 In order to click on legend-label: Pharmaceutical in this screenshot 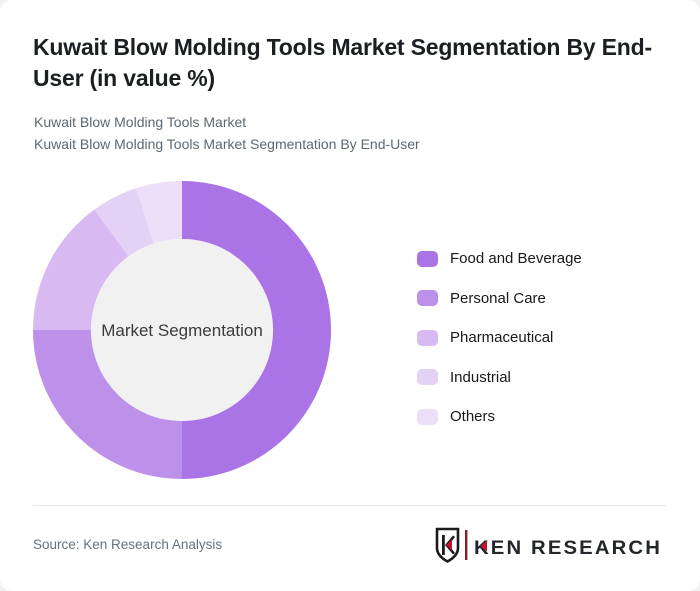, I will do `click(502, 337)`.